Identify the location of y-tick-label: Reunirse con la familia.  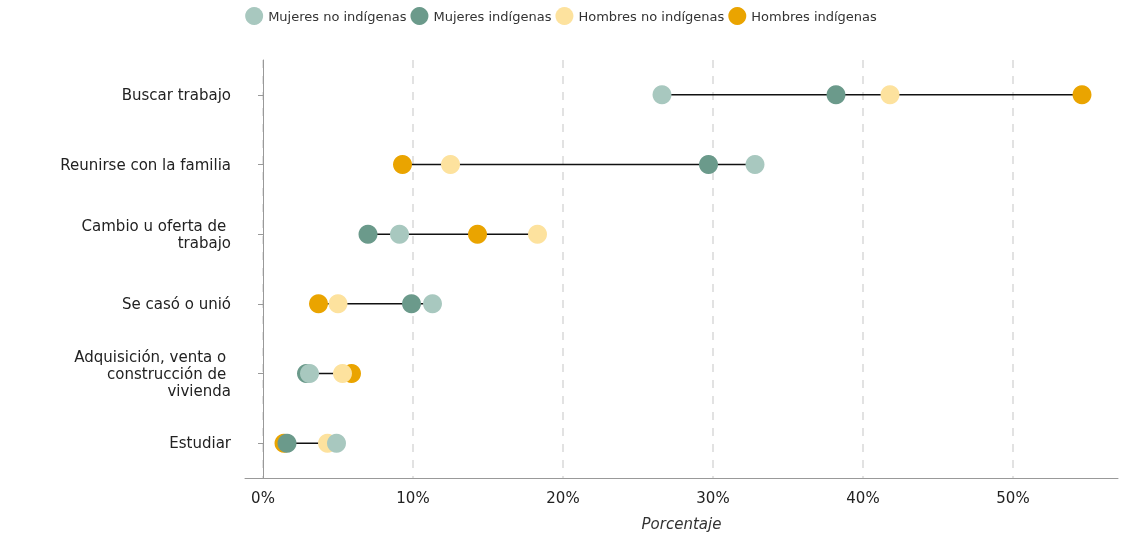
(145, 164).